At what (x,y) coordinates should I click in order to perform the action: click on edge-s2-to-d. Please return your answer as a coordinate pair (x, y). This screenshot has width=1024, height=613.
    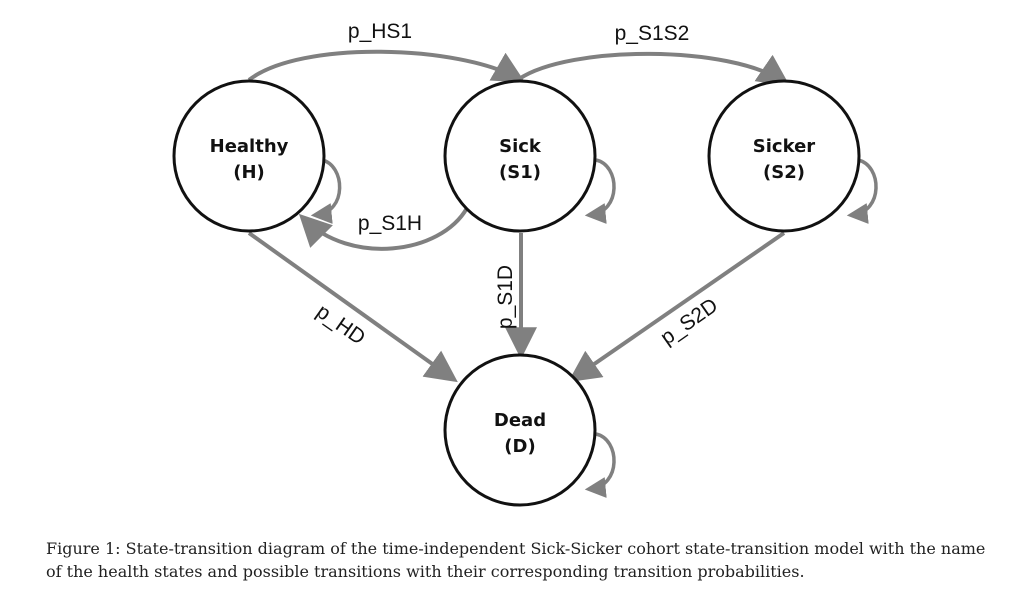
    Looking at the image, I should click on (677, 307).